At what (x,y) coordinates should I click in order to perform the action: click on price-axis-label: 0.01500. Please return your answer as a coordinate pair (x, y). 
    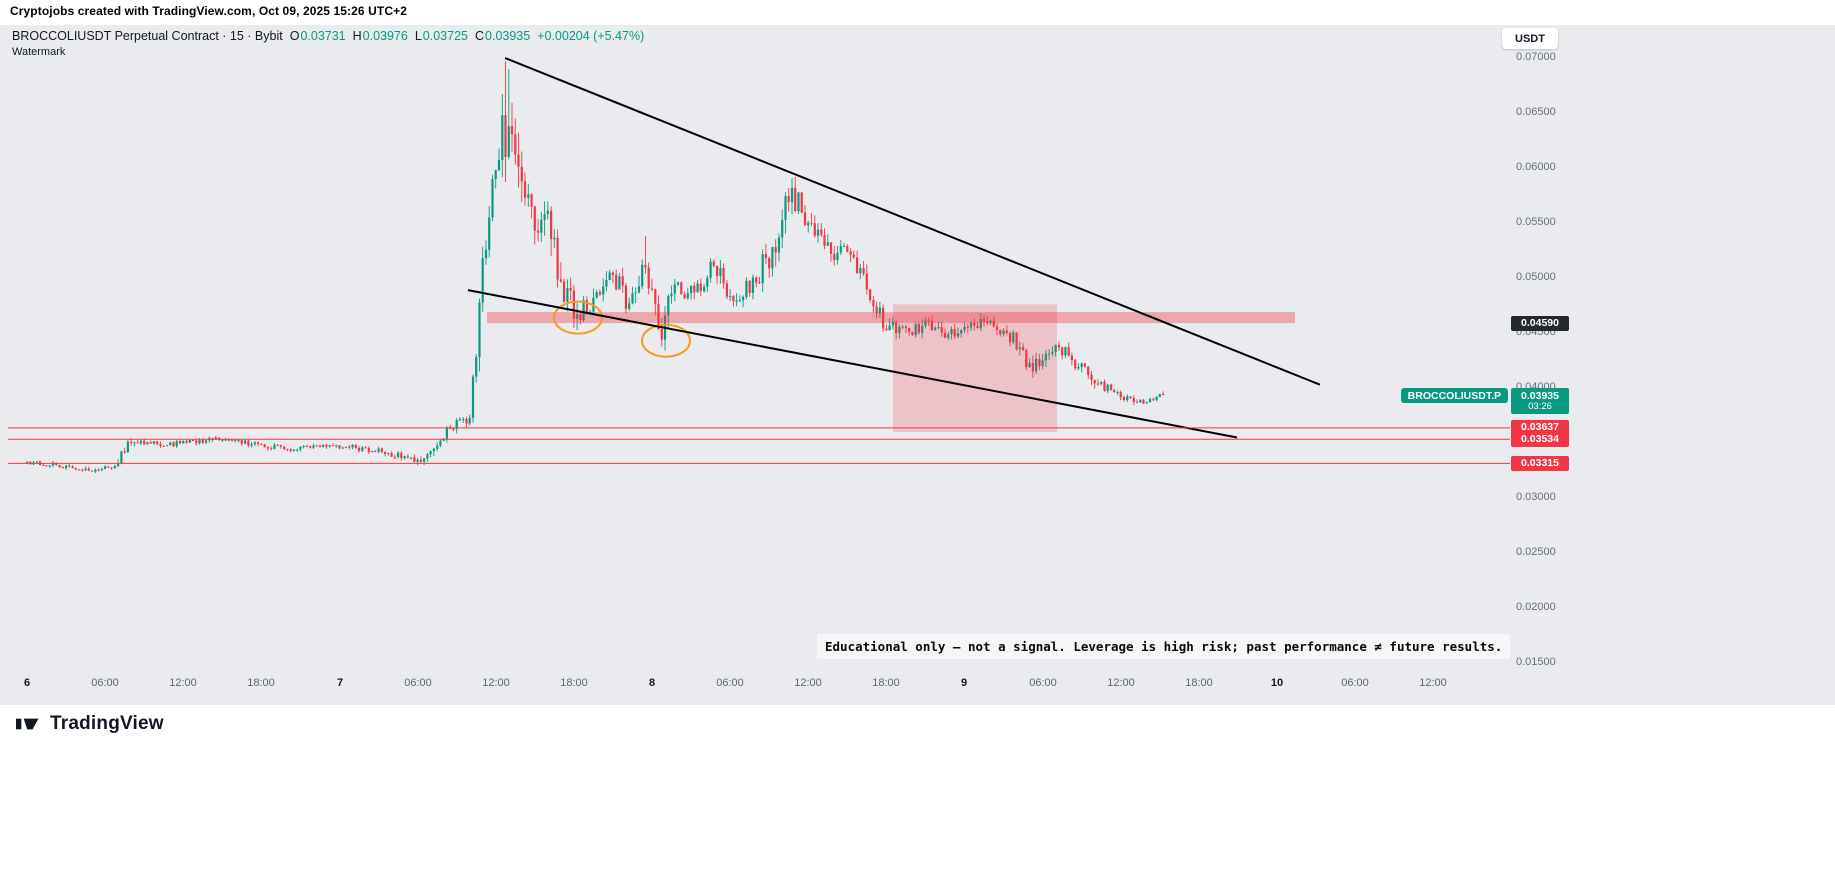
    Looking at the image, I should click on (1536, 662).